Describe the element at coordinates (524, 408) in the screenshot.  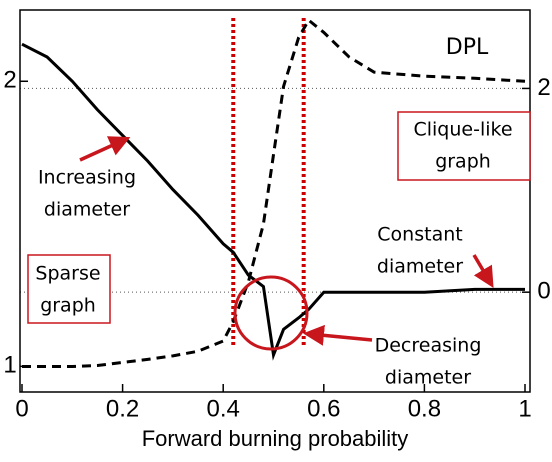
I see `x-tick-label: 1` at that location.